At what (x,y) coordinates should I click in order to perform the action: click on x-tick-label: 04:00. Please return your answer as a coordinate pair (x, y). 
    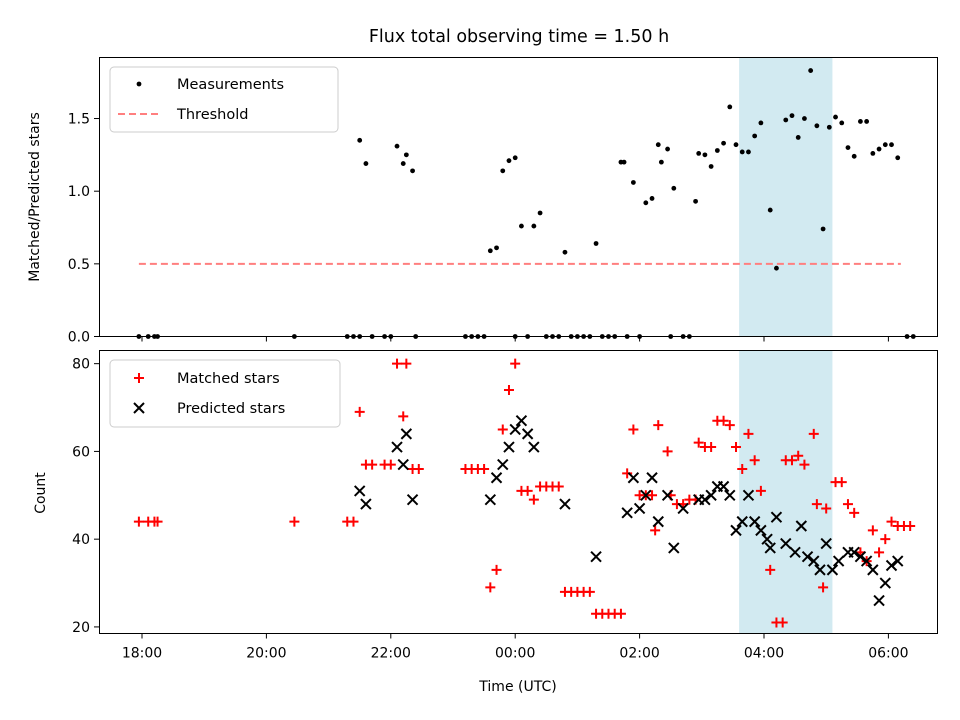
    Looking at the image, I should click on (764, 654).